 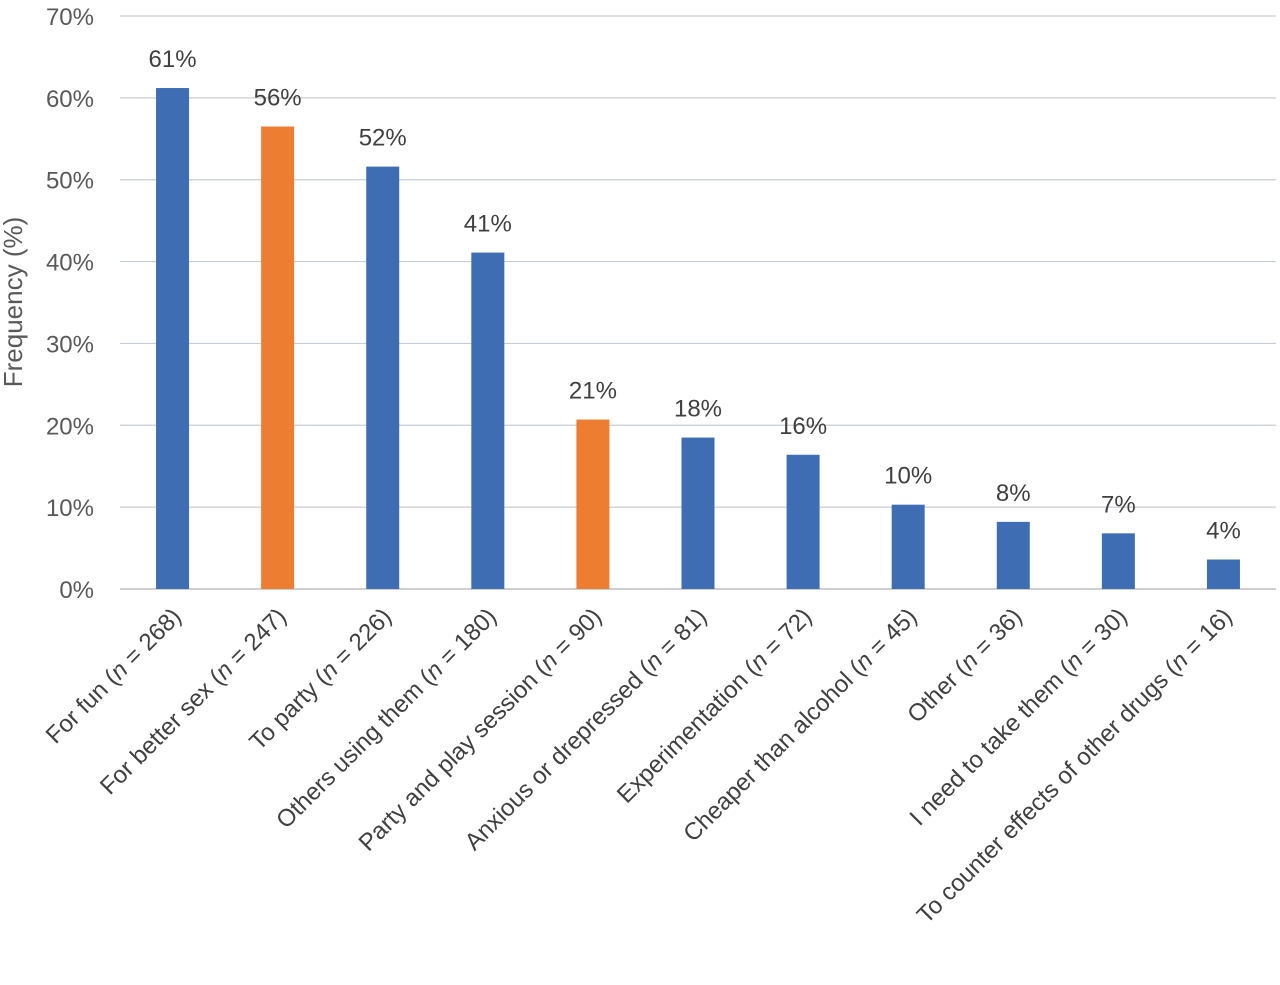 I want to click on data-label: 7%, so click(x=1118, y=504).